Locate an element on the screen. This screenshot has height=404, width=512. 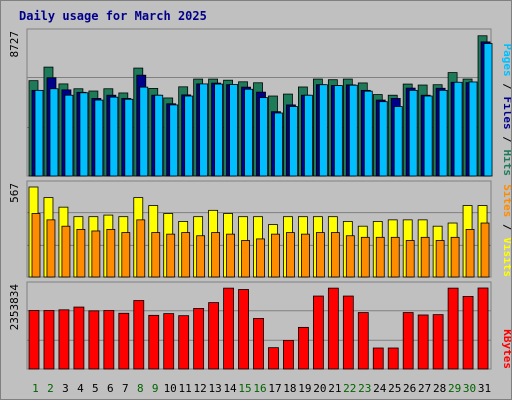
day-label-18: 18 is located at coordinates (289, 388).